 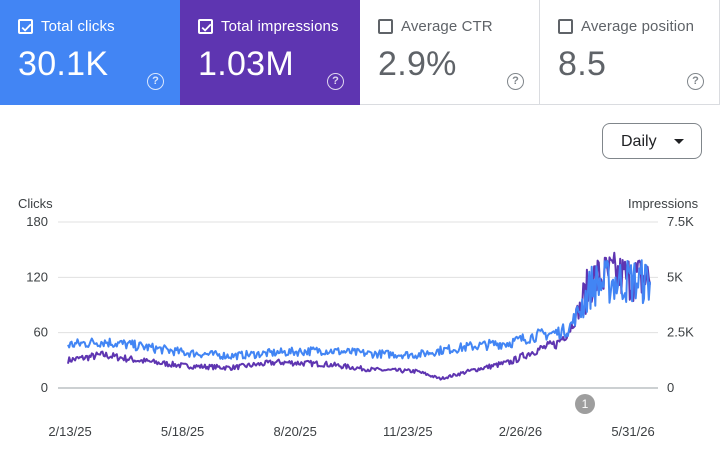 What do you see at coordinates (670, 387) in the screenshot?
I see `y-tick-label-right: 0` at bounding box center [670, 387].